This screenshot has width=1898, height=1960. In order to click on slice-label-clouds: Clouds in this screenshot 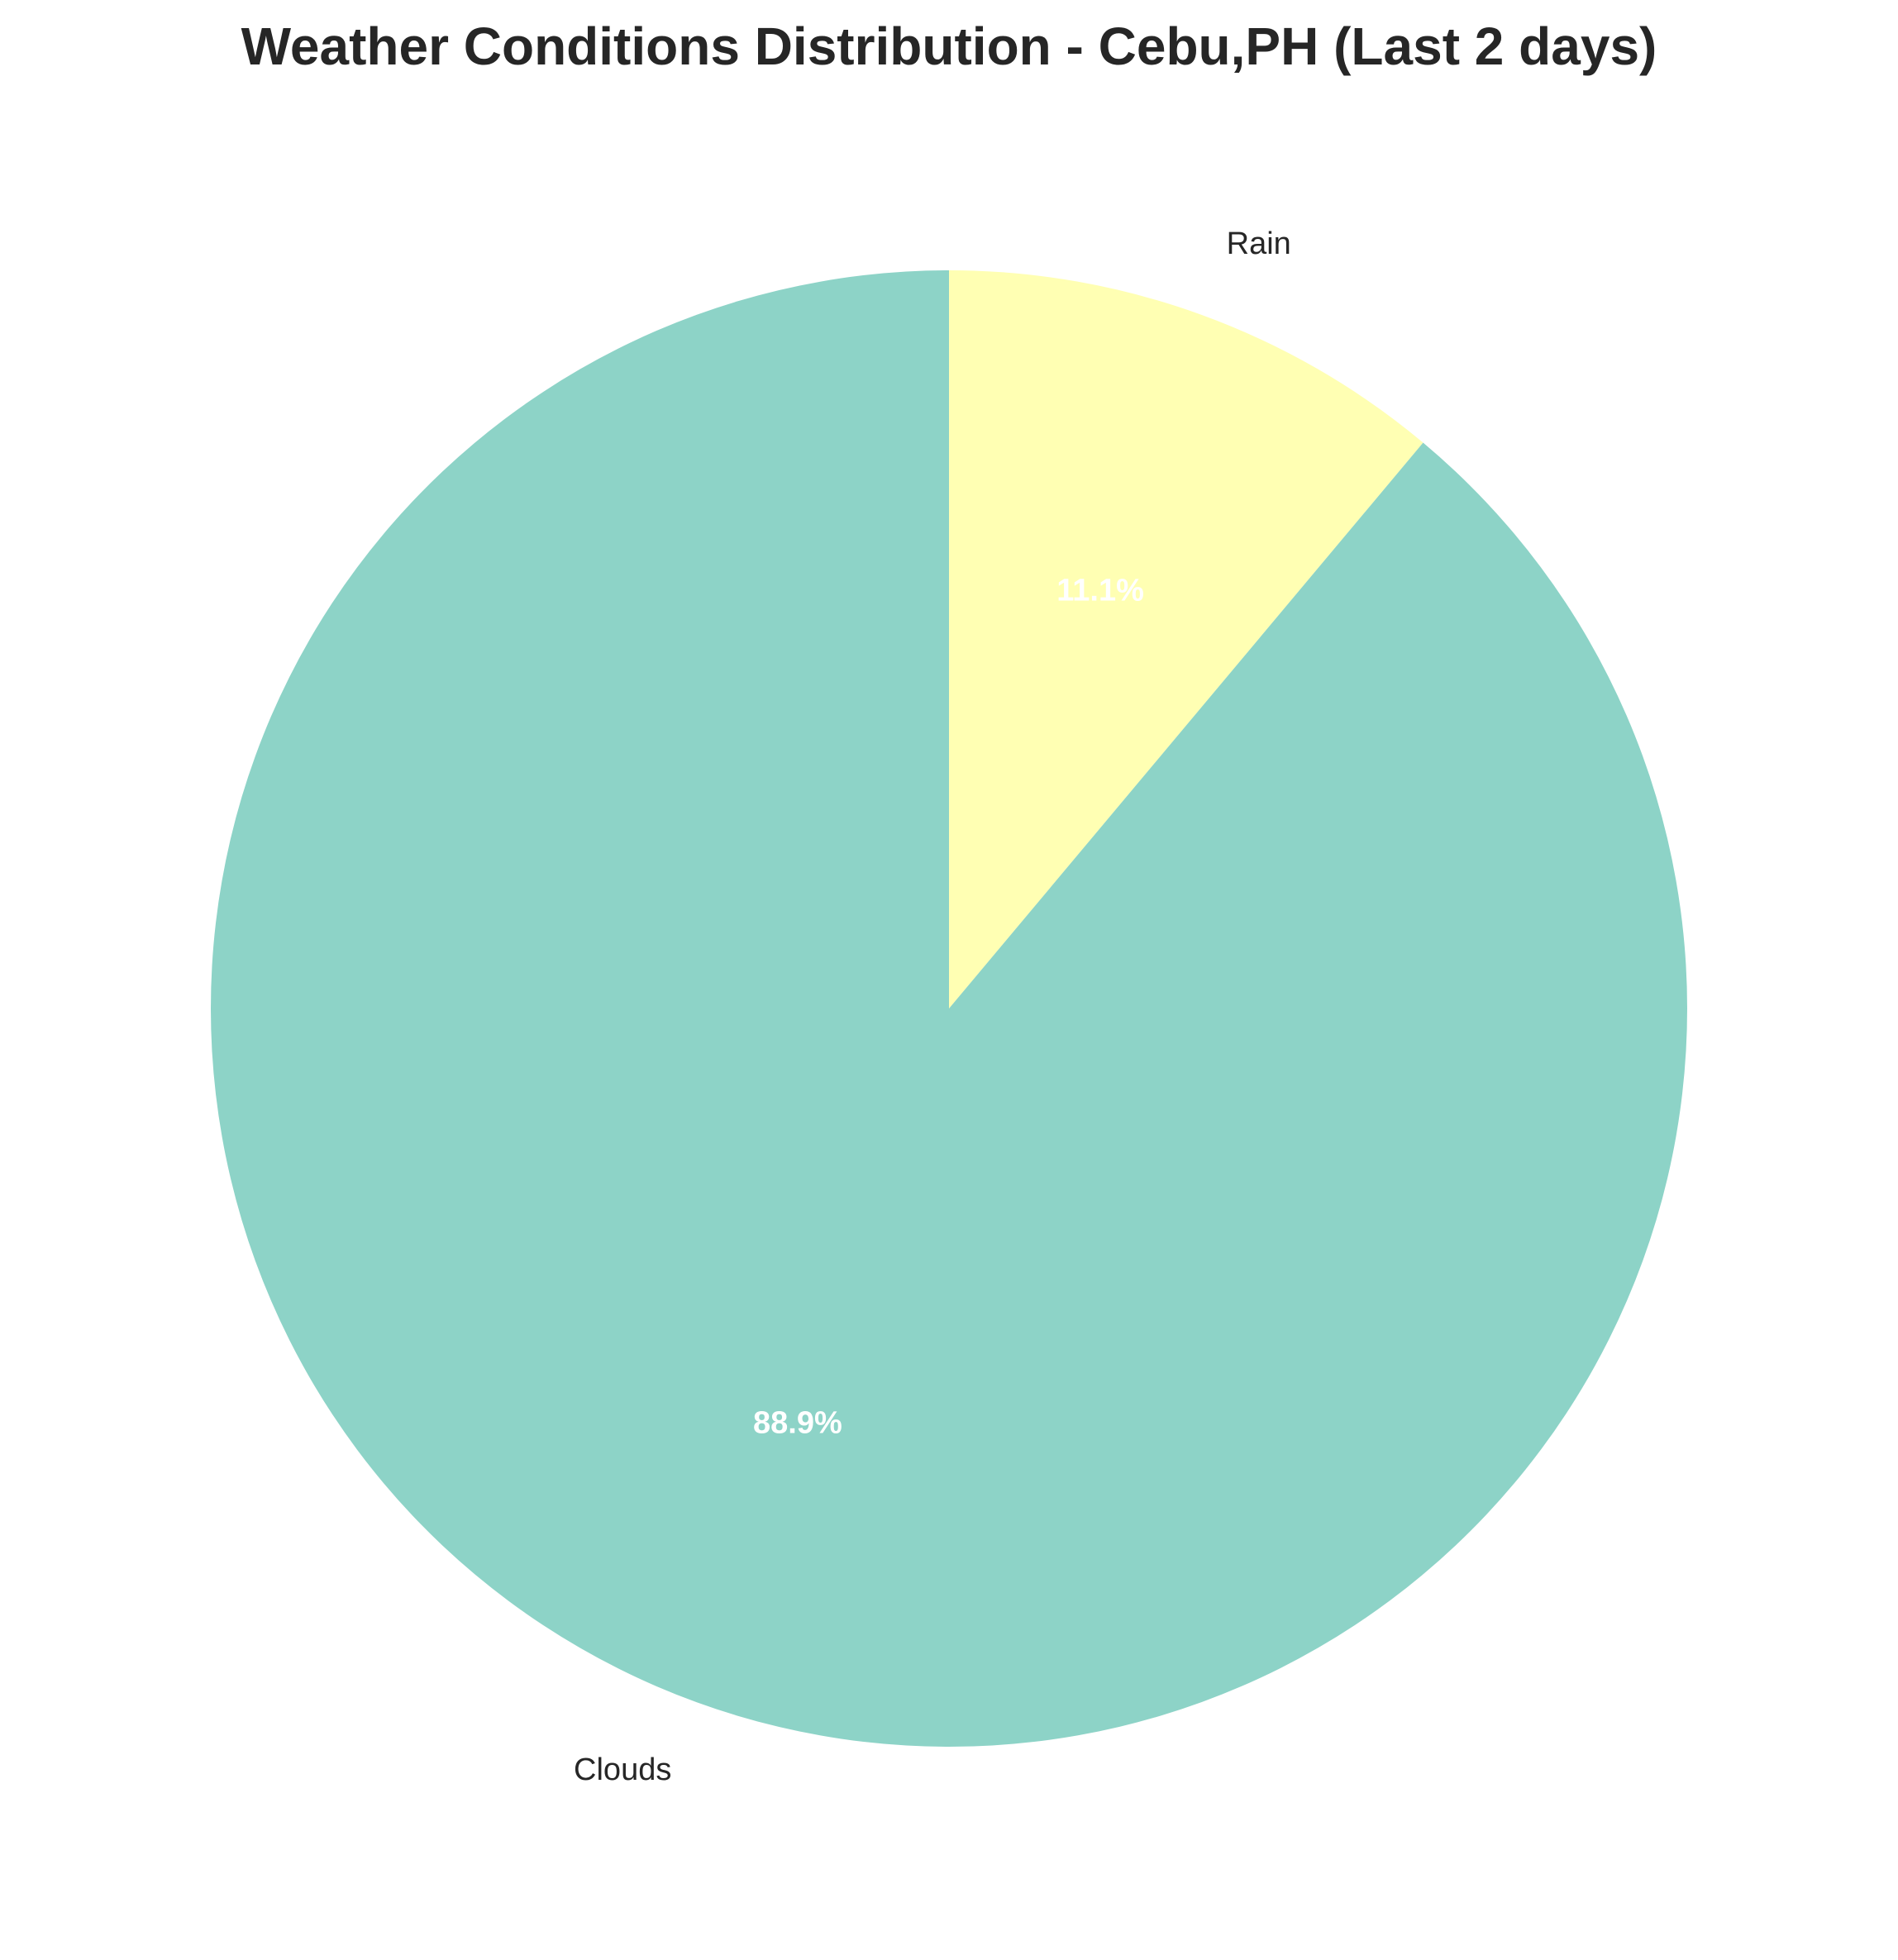, I will do `click(623, 1770)`.